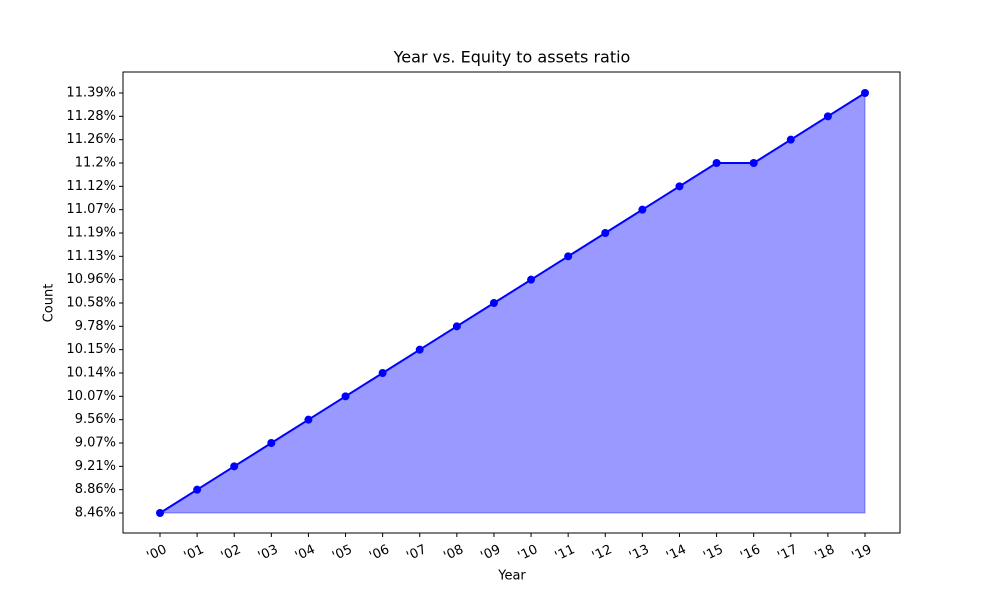 The width and height of the screenshot is (1000, 600). I want to click on x-axis-label: Year, so click(511, 576).